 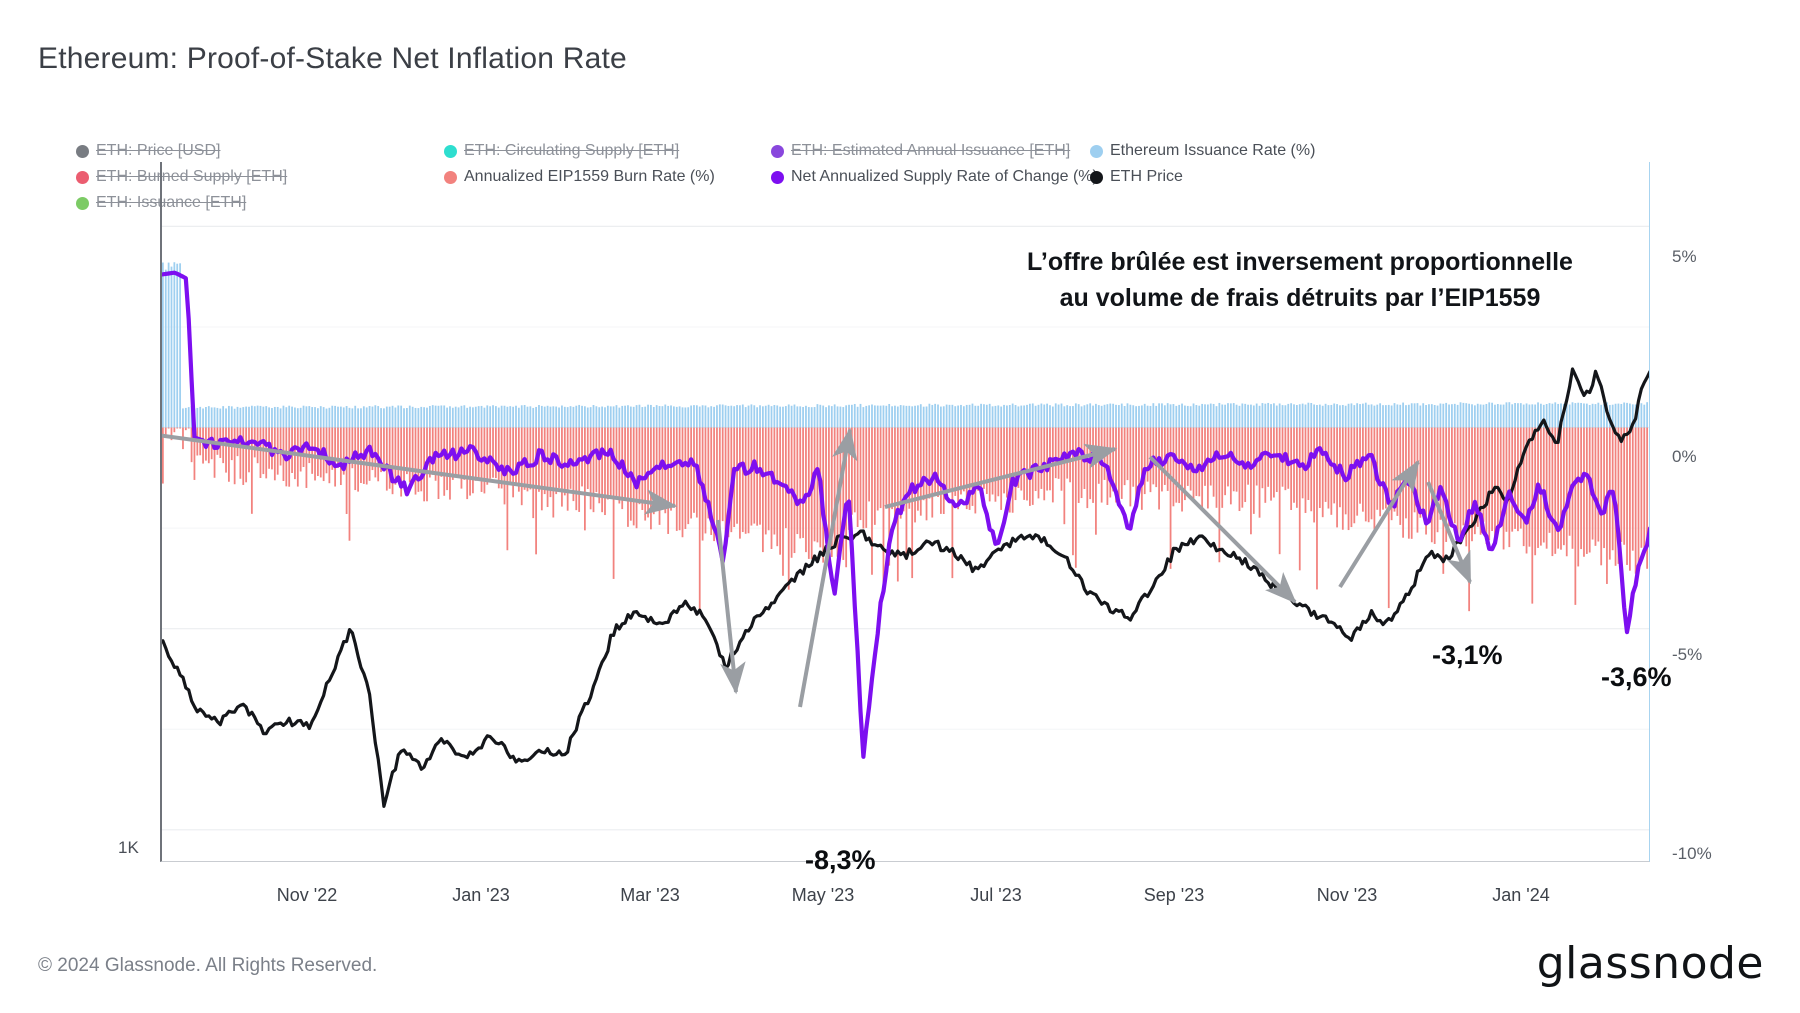 I want to click on x-axis-tick: Jan '24, so click(x=1521, y=895).